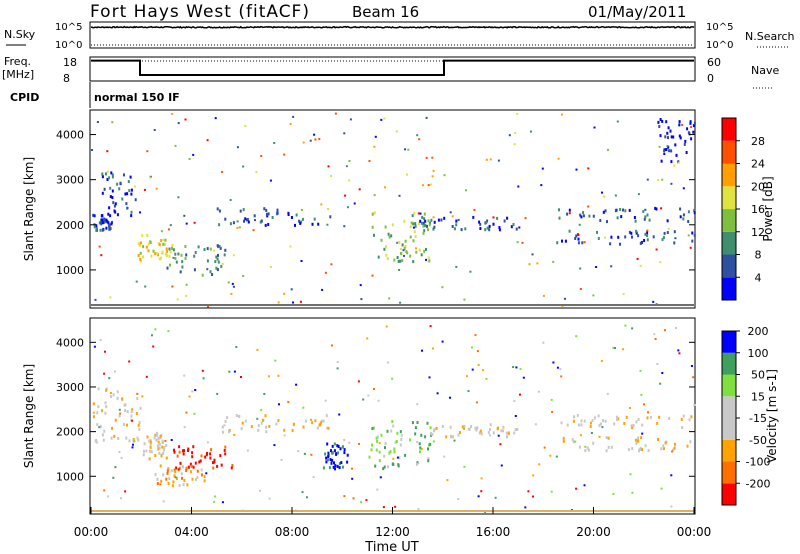 The width and height of the screenshot is (800, 554). I want to click on cpid-label: CPID, so click(24, 97).